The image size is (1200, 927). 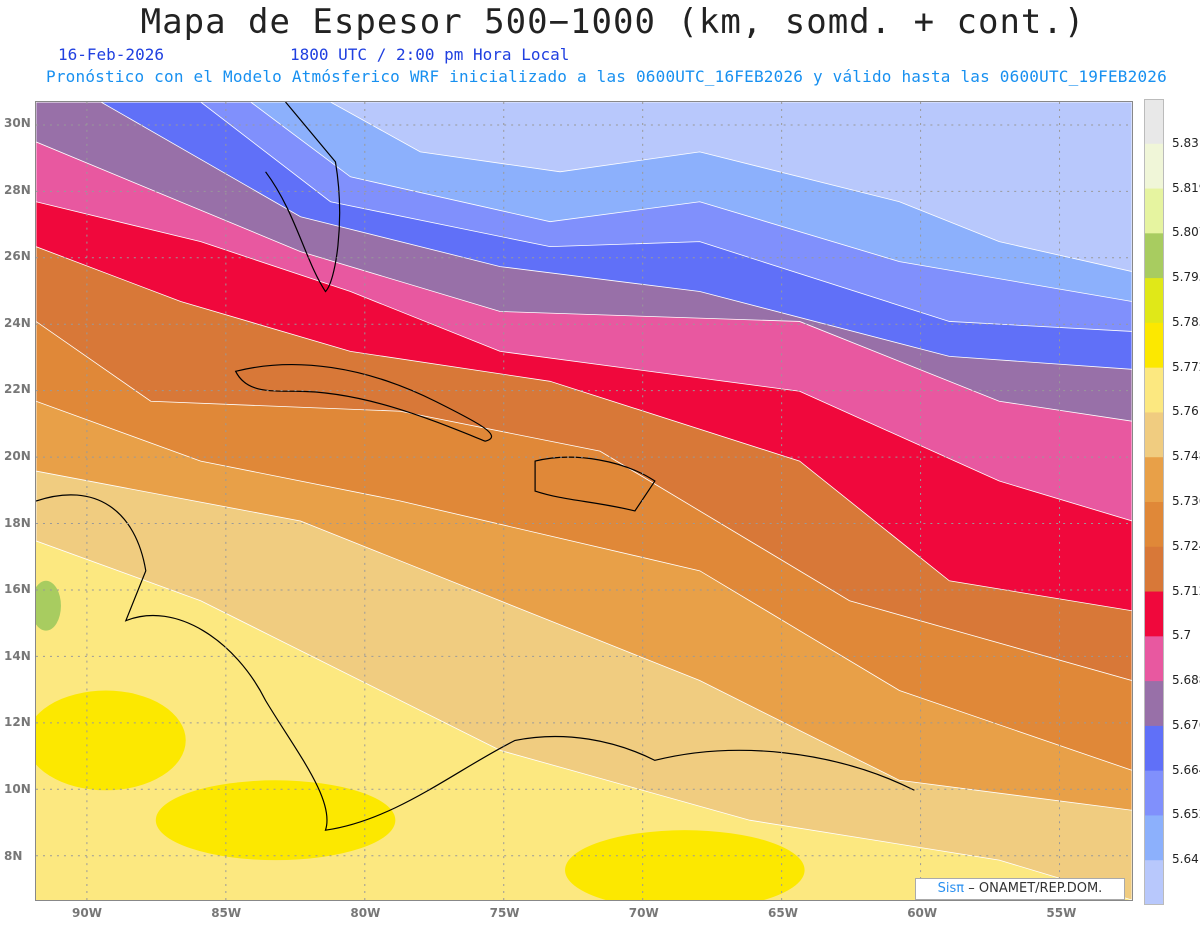 I want to click on credit-text: – ONAMET/REP.DOM., so click(x=1035, y=888).